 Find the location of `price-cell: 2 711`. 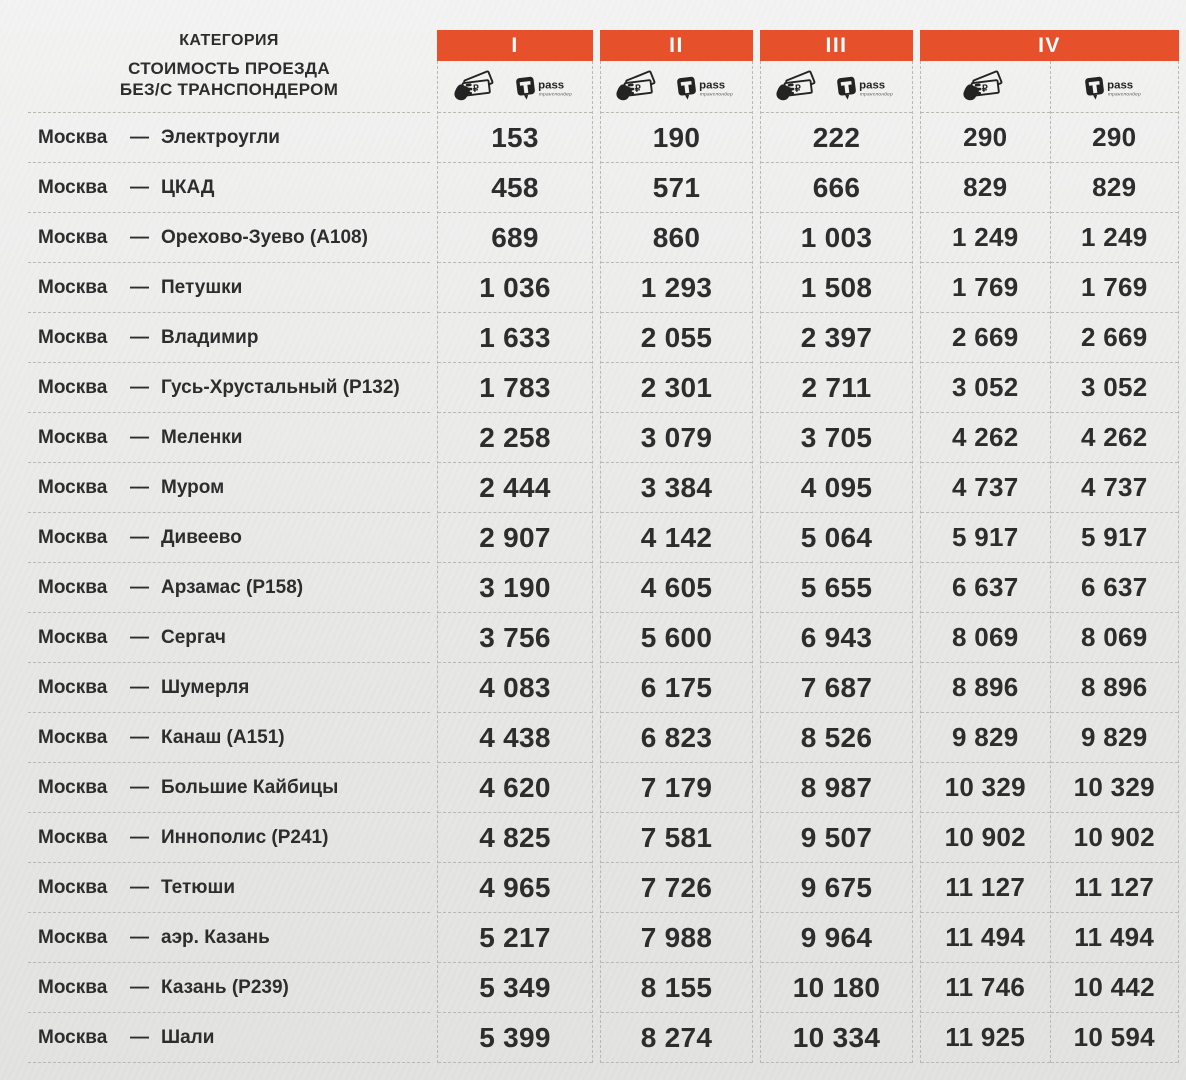

price-cell: 2 711 is located at coordinates (836, 388).